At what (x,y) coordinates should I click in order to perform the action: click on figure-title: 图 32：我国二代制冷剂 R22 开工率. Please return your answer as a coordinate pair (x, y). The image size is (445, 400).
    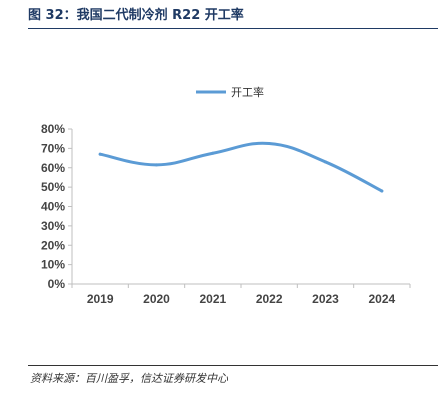
    Looking at the image, I should click on (136, 15).